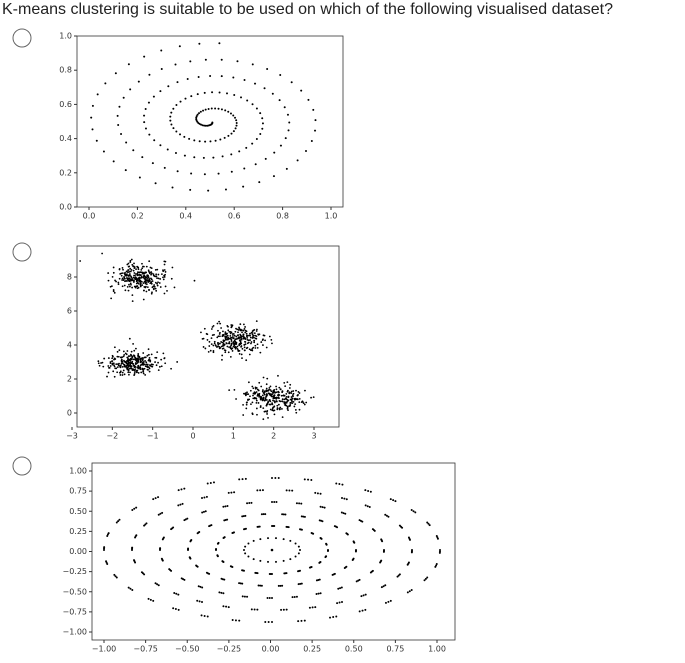  What do you see at coordinates (282, 216) in the screenshot?
I see `x-tick-label: 0.8` at bounding box center [282, 216].